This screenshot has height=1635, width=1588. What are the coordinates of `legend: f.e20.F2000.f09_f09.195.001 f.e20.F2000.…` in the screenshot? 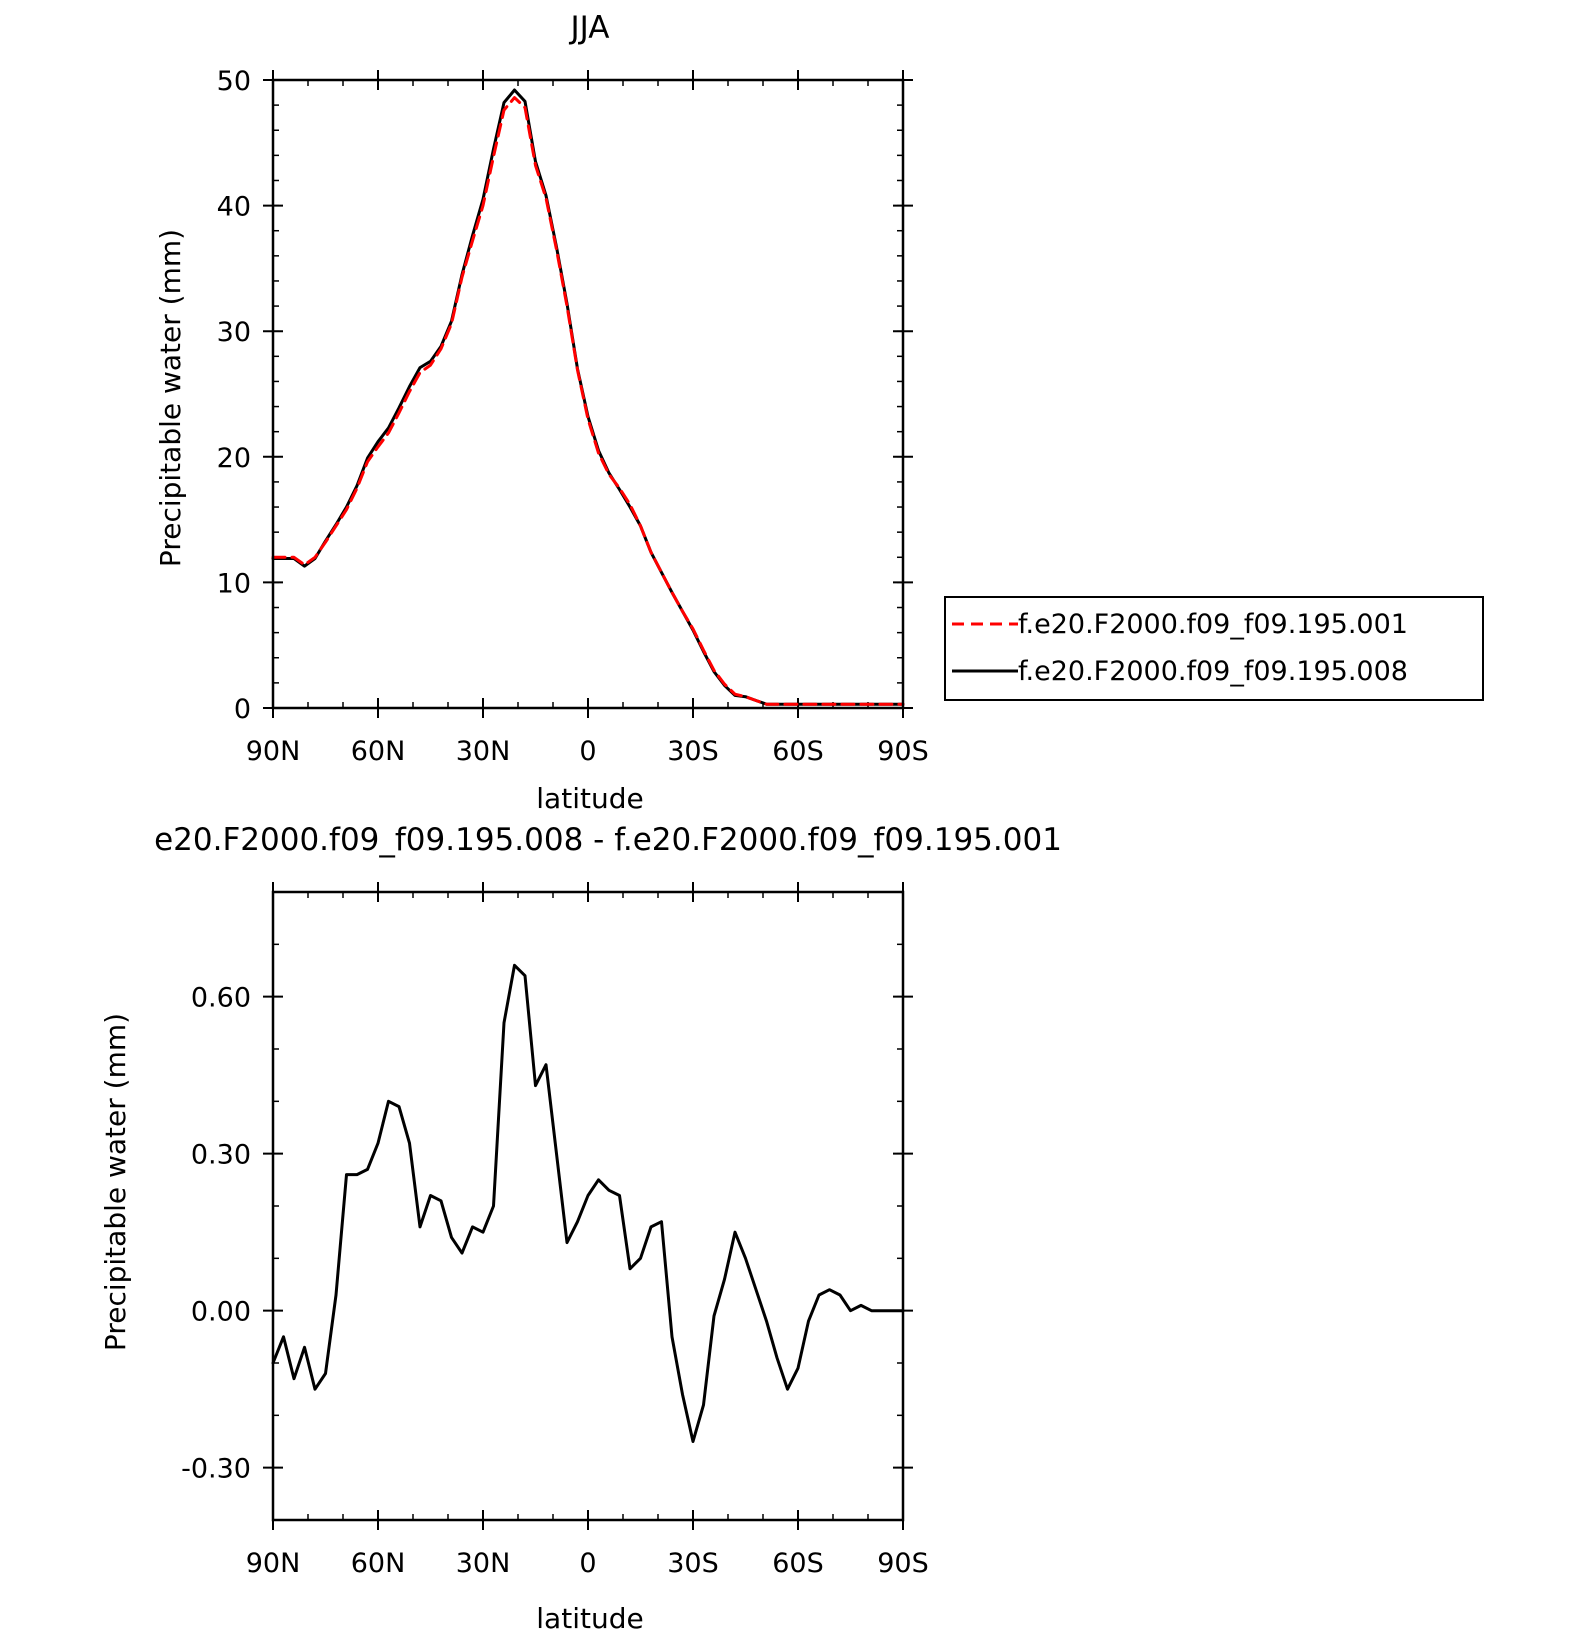 It's located at (1214, 648).